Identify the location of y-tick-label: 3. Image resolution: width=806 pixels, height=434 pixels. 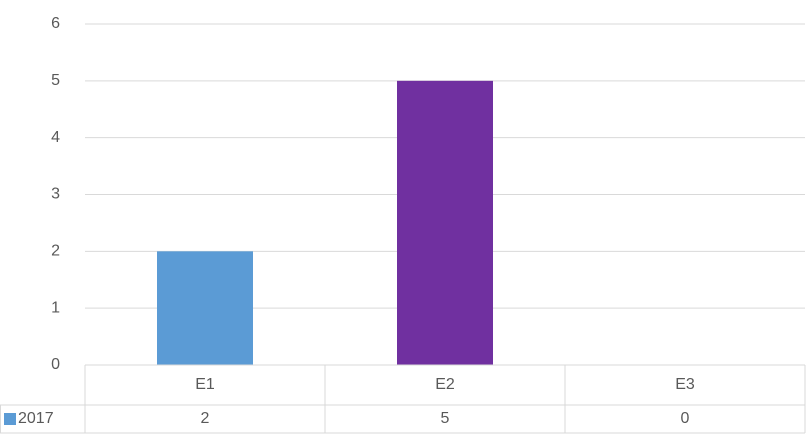
(55, 194).